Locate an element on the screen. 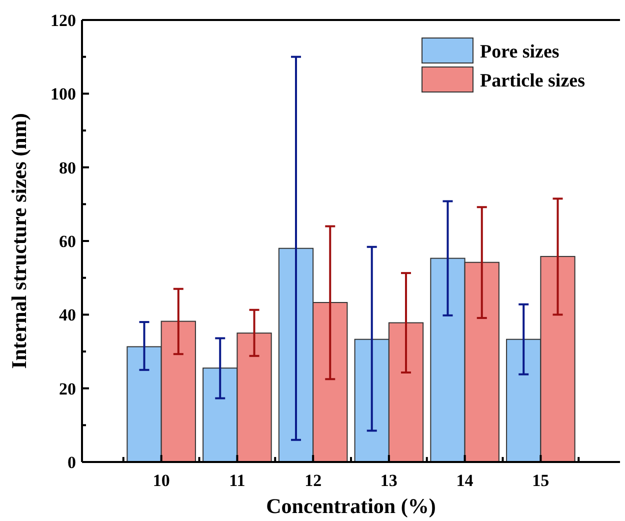 Image resolution: width=625 pixels, height=521 pixels. y-tick-label: 120 is located at coordinates (63, 20).